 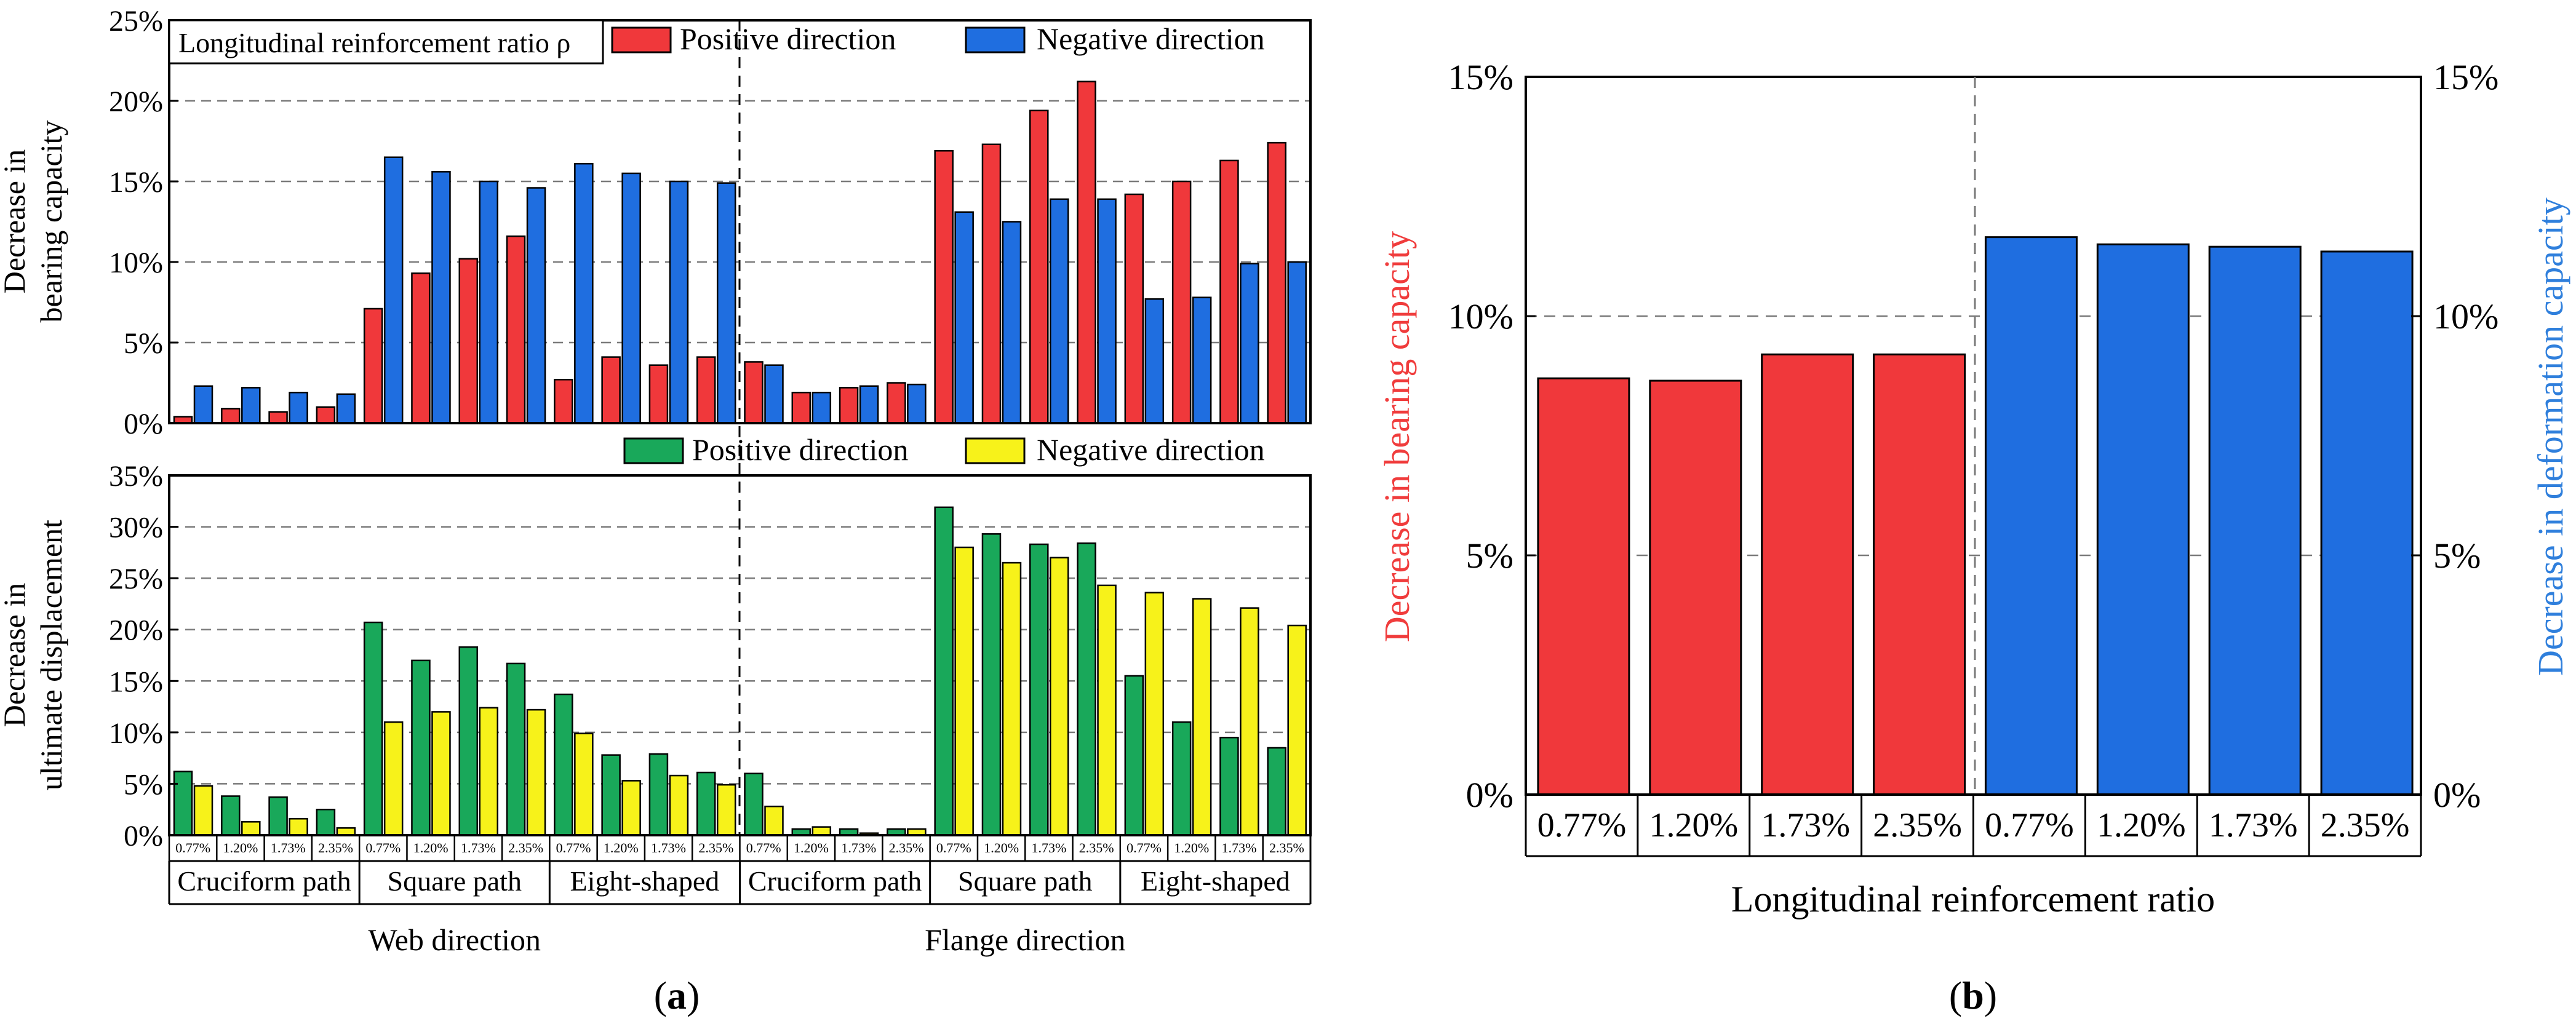 I want to click on bottom-plot-gridlines, so click(x=739, y=655).